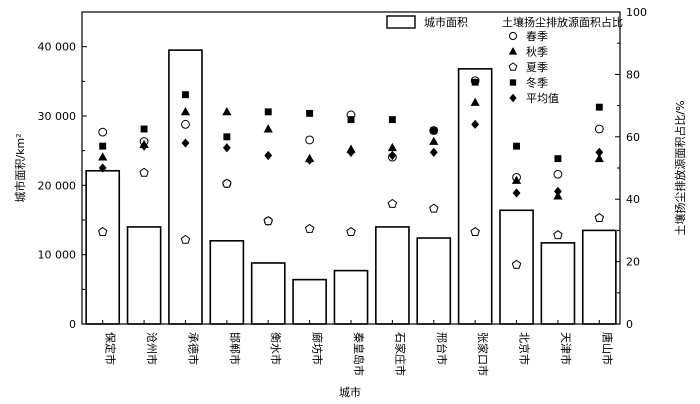  I want to click on legend-bar-label: 城市面积, so click(446, 22).